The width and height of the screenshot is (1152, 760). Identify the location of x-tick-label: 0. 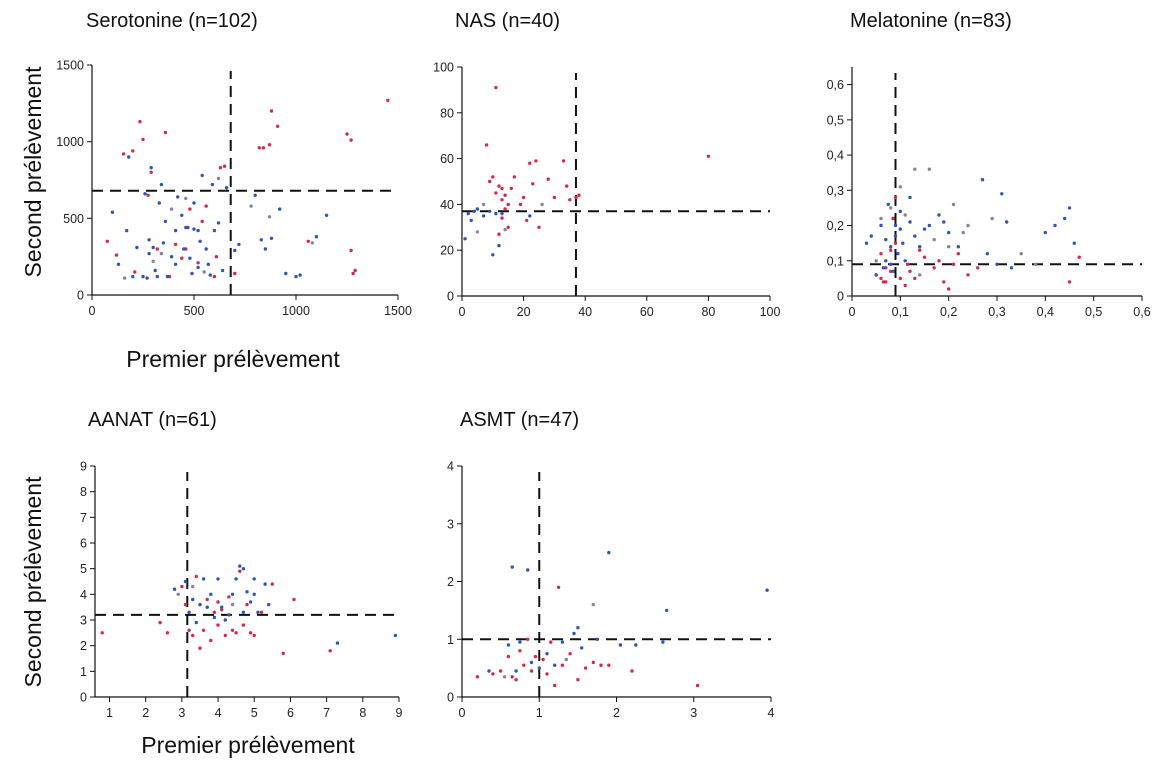
(462, 312).